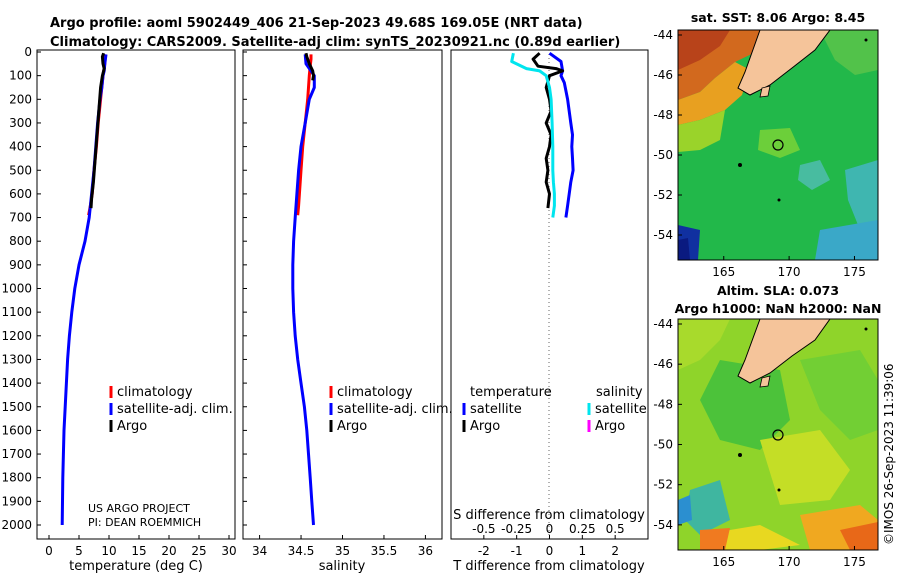 This screenshot has height=580, width=900. Describe the element at coordinates (16, 336) in the screenshot. I see `depth-tick-label: 1200` at that location.